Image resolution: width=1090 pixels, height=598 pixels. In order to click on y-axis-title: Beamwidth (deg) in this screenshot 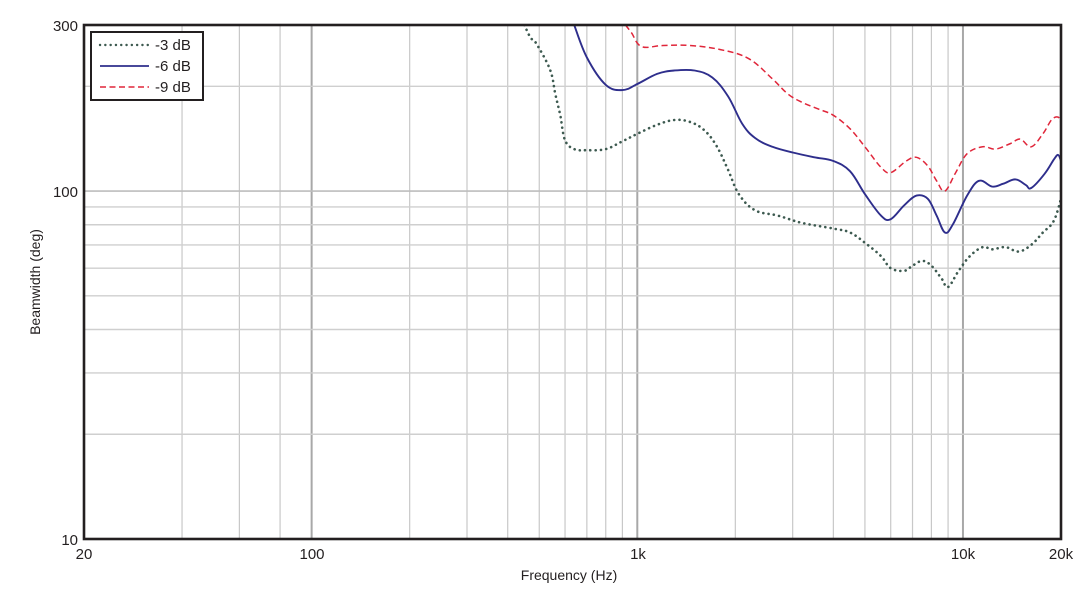, I will do `click(35, 282)`.